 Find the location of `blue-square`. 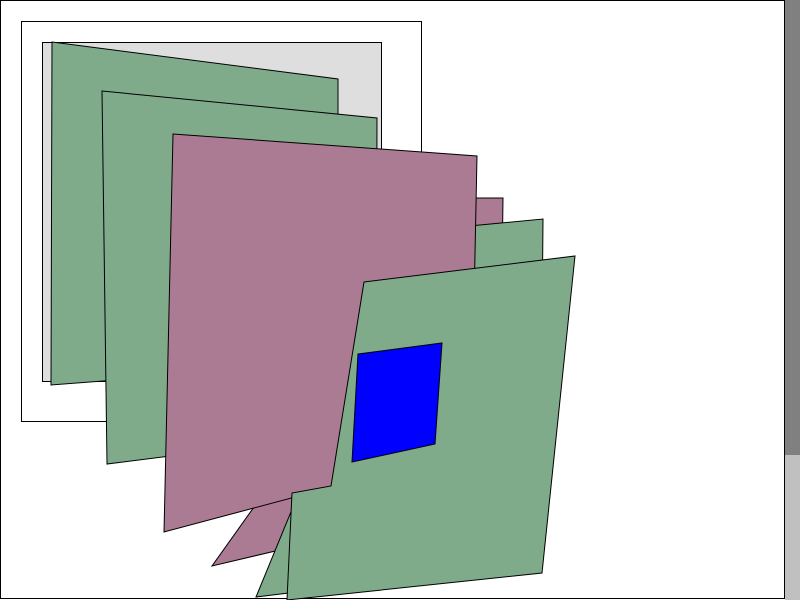

blue-square is located at coordinates (397, 402).